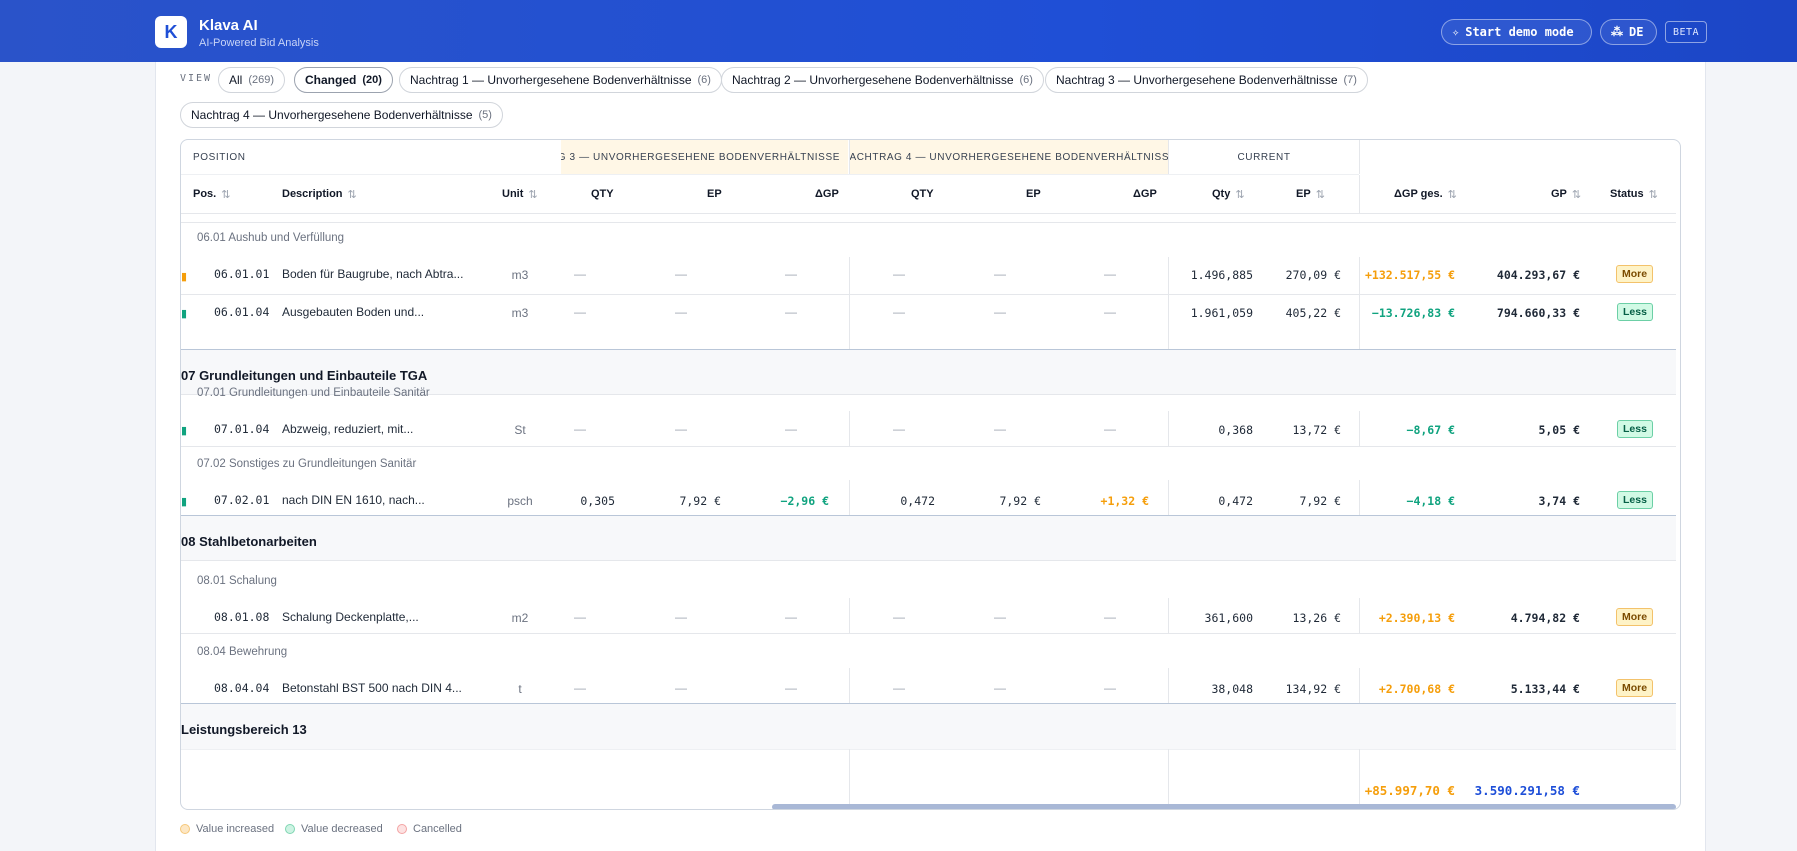 Image resolution: width=1797 pixels, height=851 pixels. Describe the element at coordinates (304, 375) in the screenshot. I see `section-title: 07 Grundleitungen und Einbauteile TGA` at that location.